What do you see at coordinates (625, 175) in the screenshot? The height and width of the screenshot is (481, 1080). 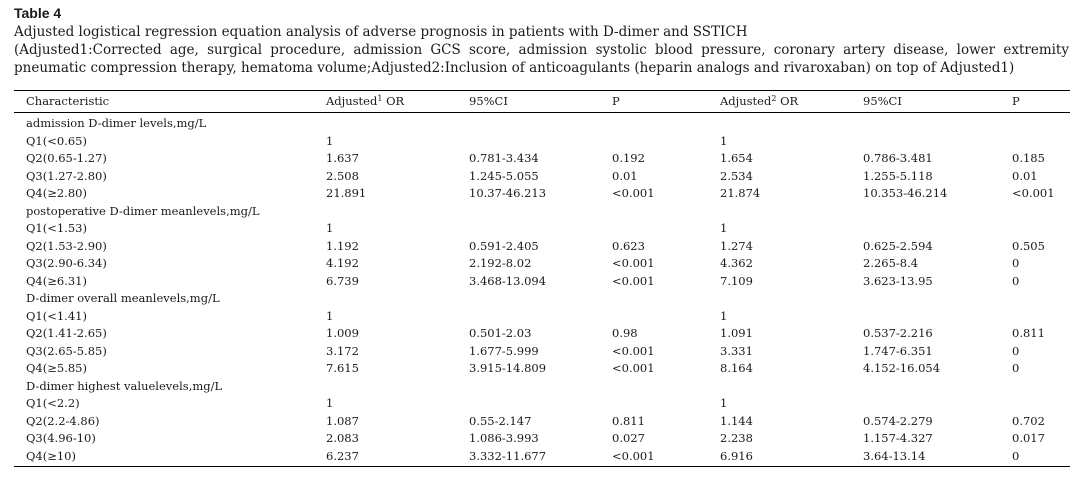 I see `cell-p1: 0.01` at bounding box center [625, 175].